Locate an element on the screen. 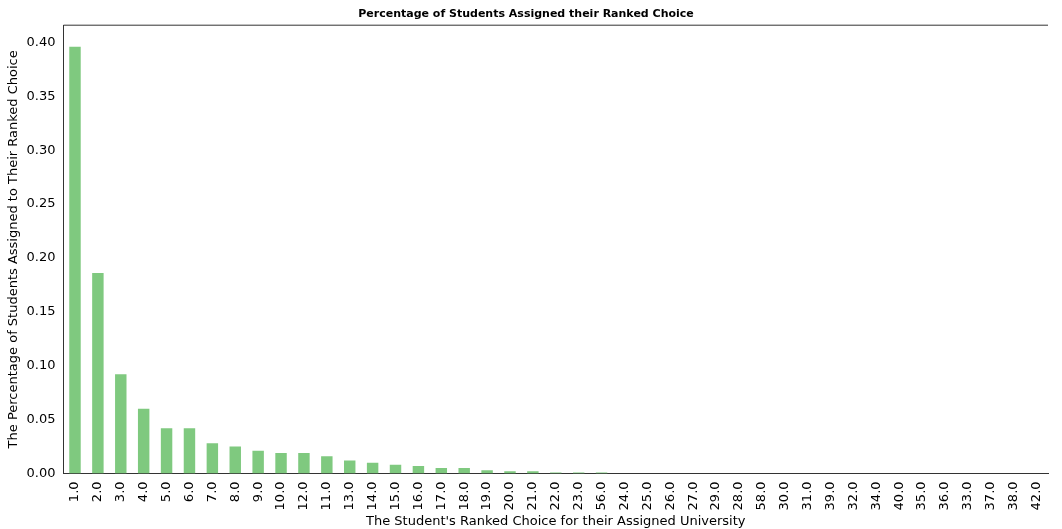 The image size is (1062, 529). x-tick-label: 32.0 is located at coordinates (852, 496).